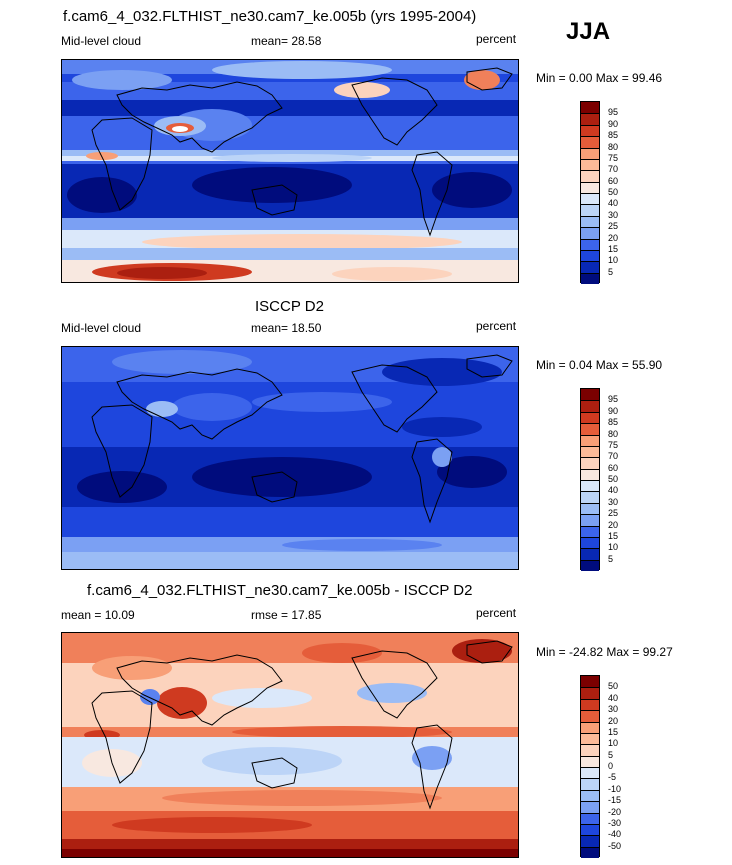 The image size is (732, 865). Describe the element at coordinates (286, 328) in the screenshot. I see `panel2-mean-label: mean= 18.50` at that location.